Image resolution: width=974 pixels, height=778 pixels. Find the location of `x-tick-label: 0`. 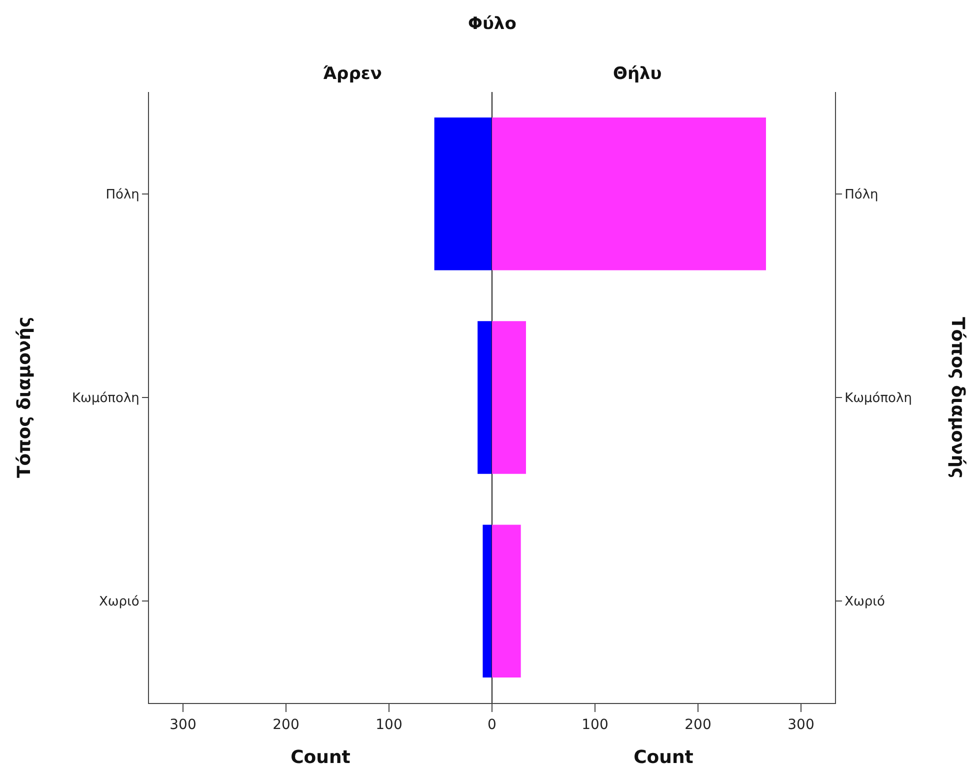

x-tick-label: 0 is located at coordinates (492, 724).